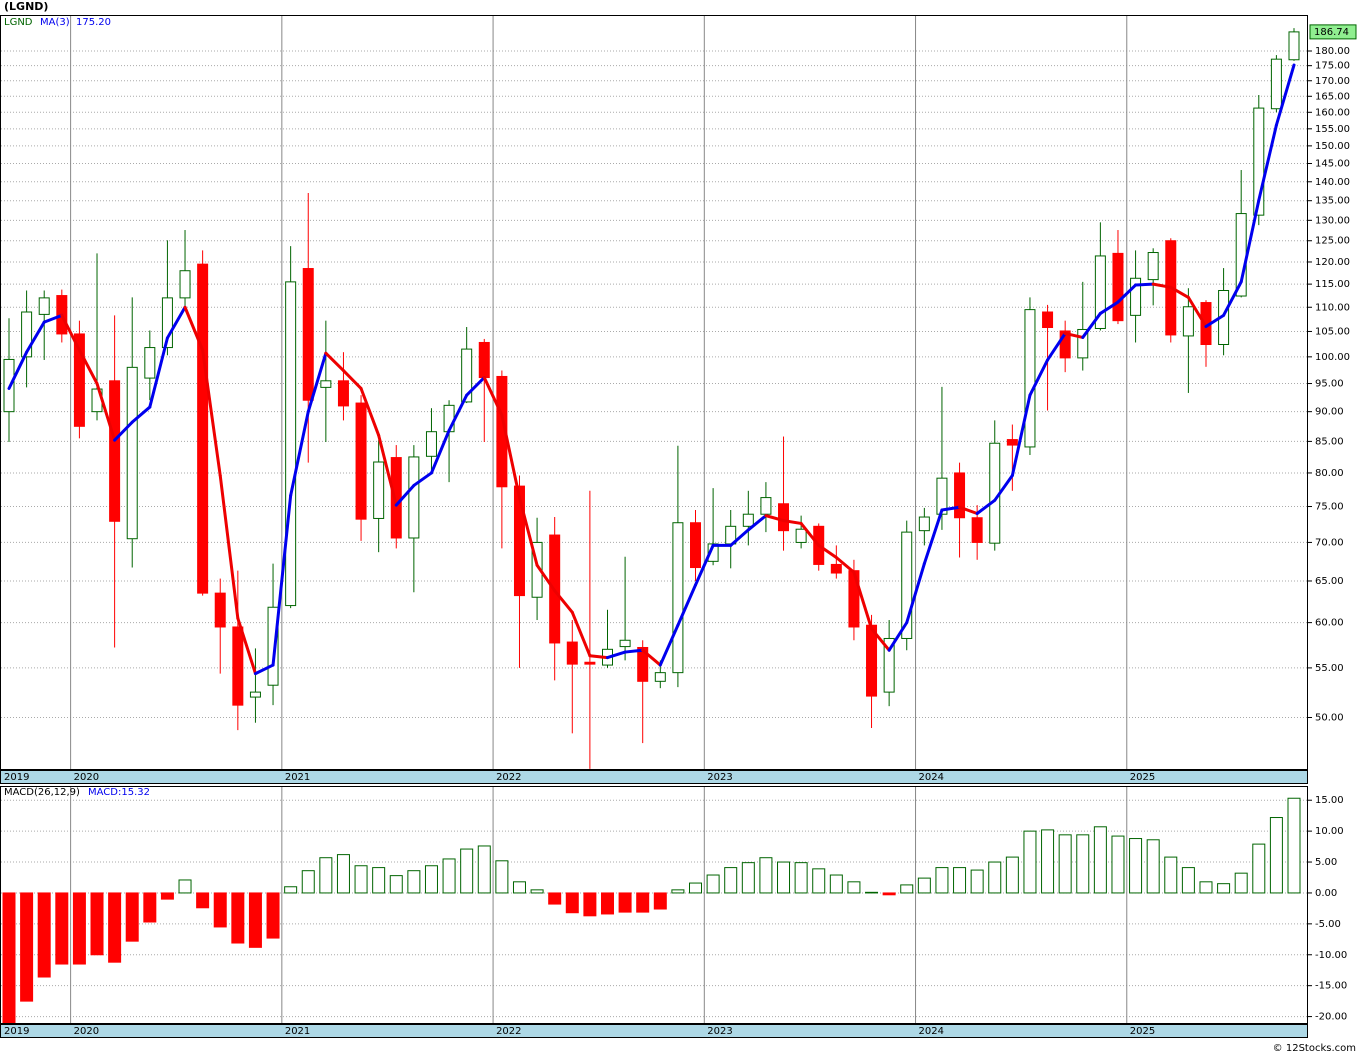 This screenshot has width=1360, height=1056. I want to click on y-tick-label: 110.00, so click(1332, 307).